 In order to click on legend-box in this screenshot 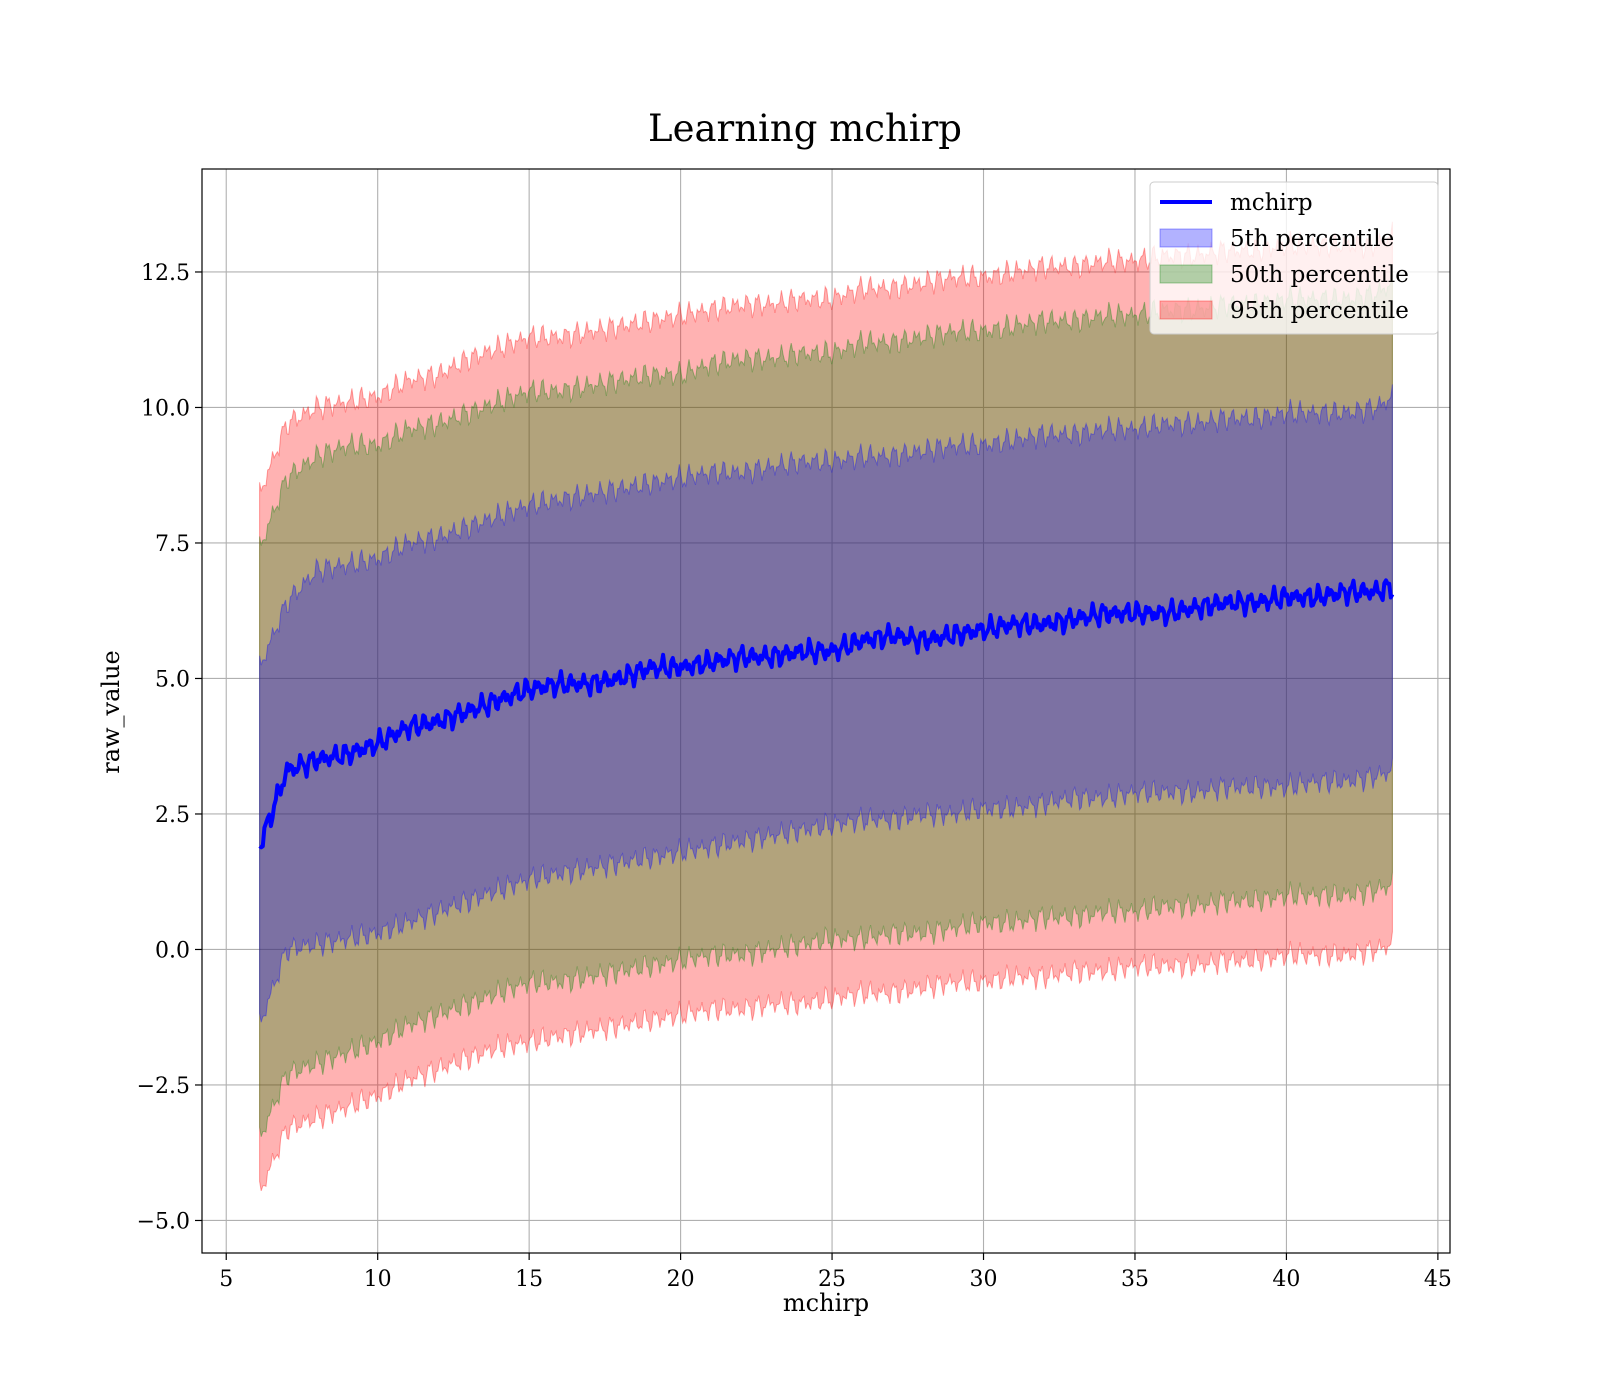, I will do `click(1294, 258)`.